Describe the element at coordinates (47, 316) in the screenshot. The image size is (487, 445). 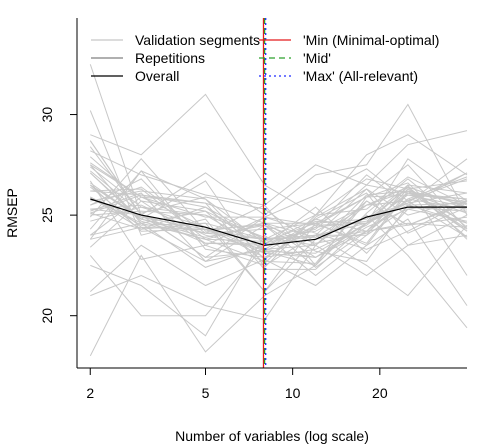
I see `y-tick-label-20: 20` at that location.